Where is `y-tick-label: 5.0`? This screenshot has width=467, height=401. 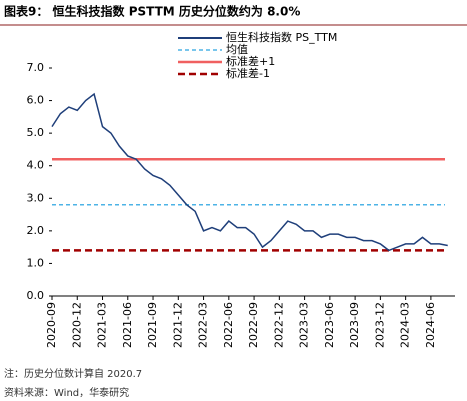
y-tick-label: 5.0 is located at coordinates (36, 132).